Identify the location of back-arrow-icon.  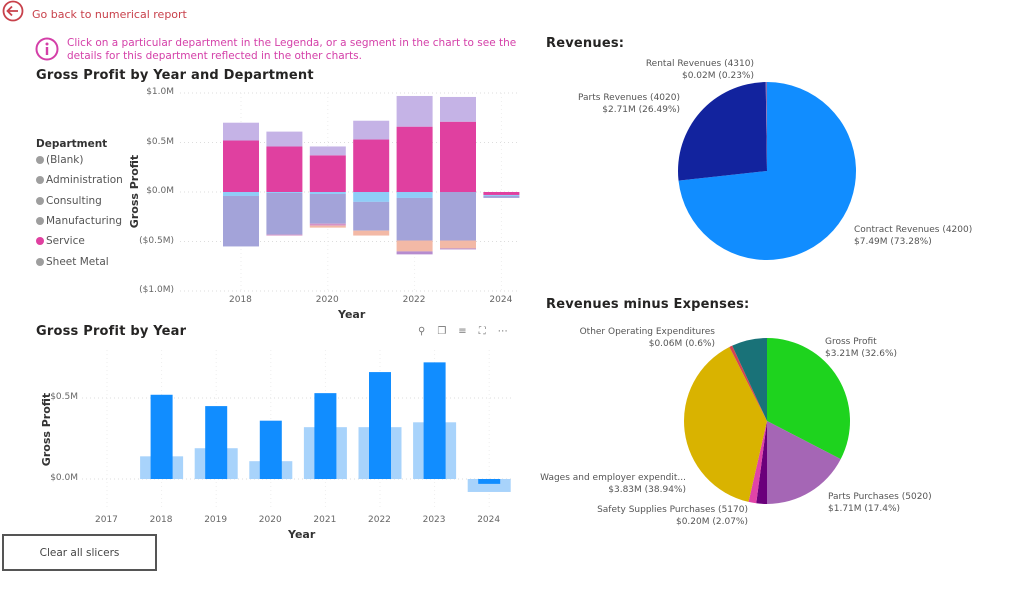
(13, 11).